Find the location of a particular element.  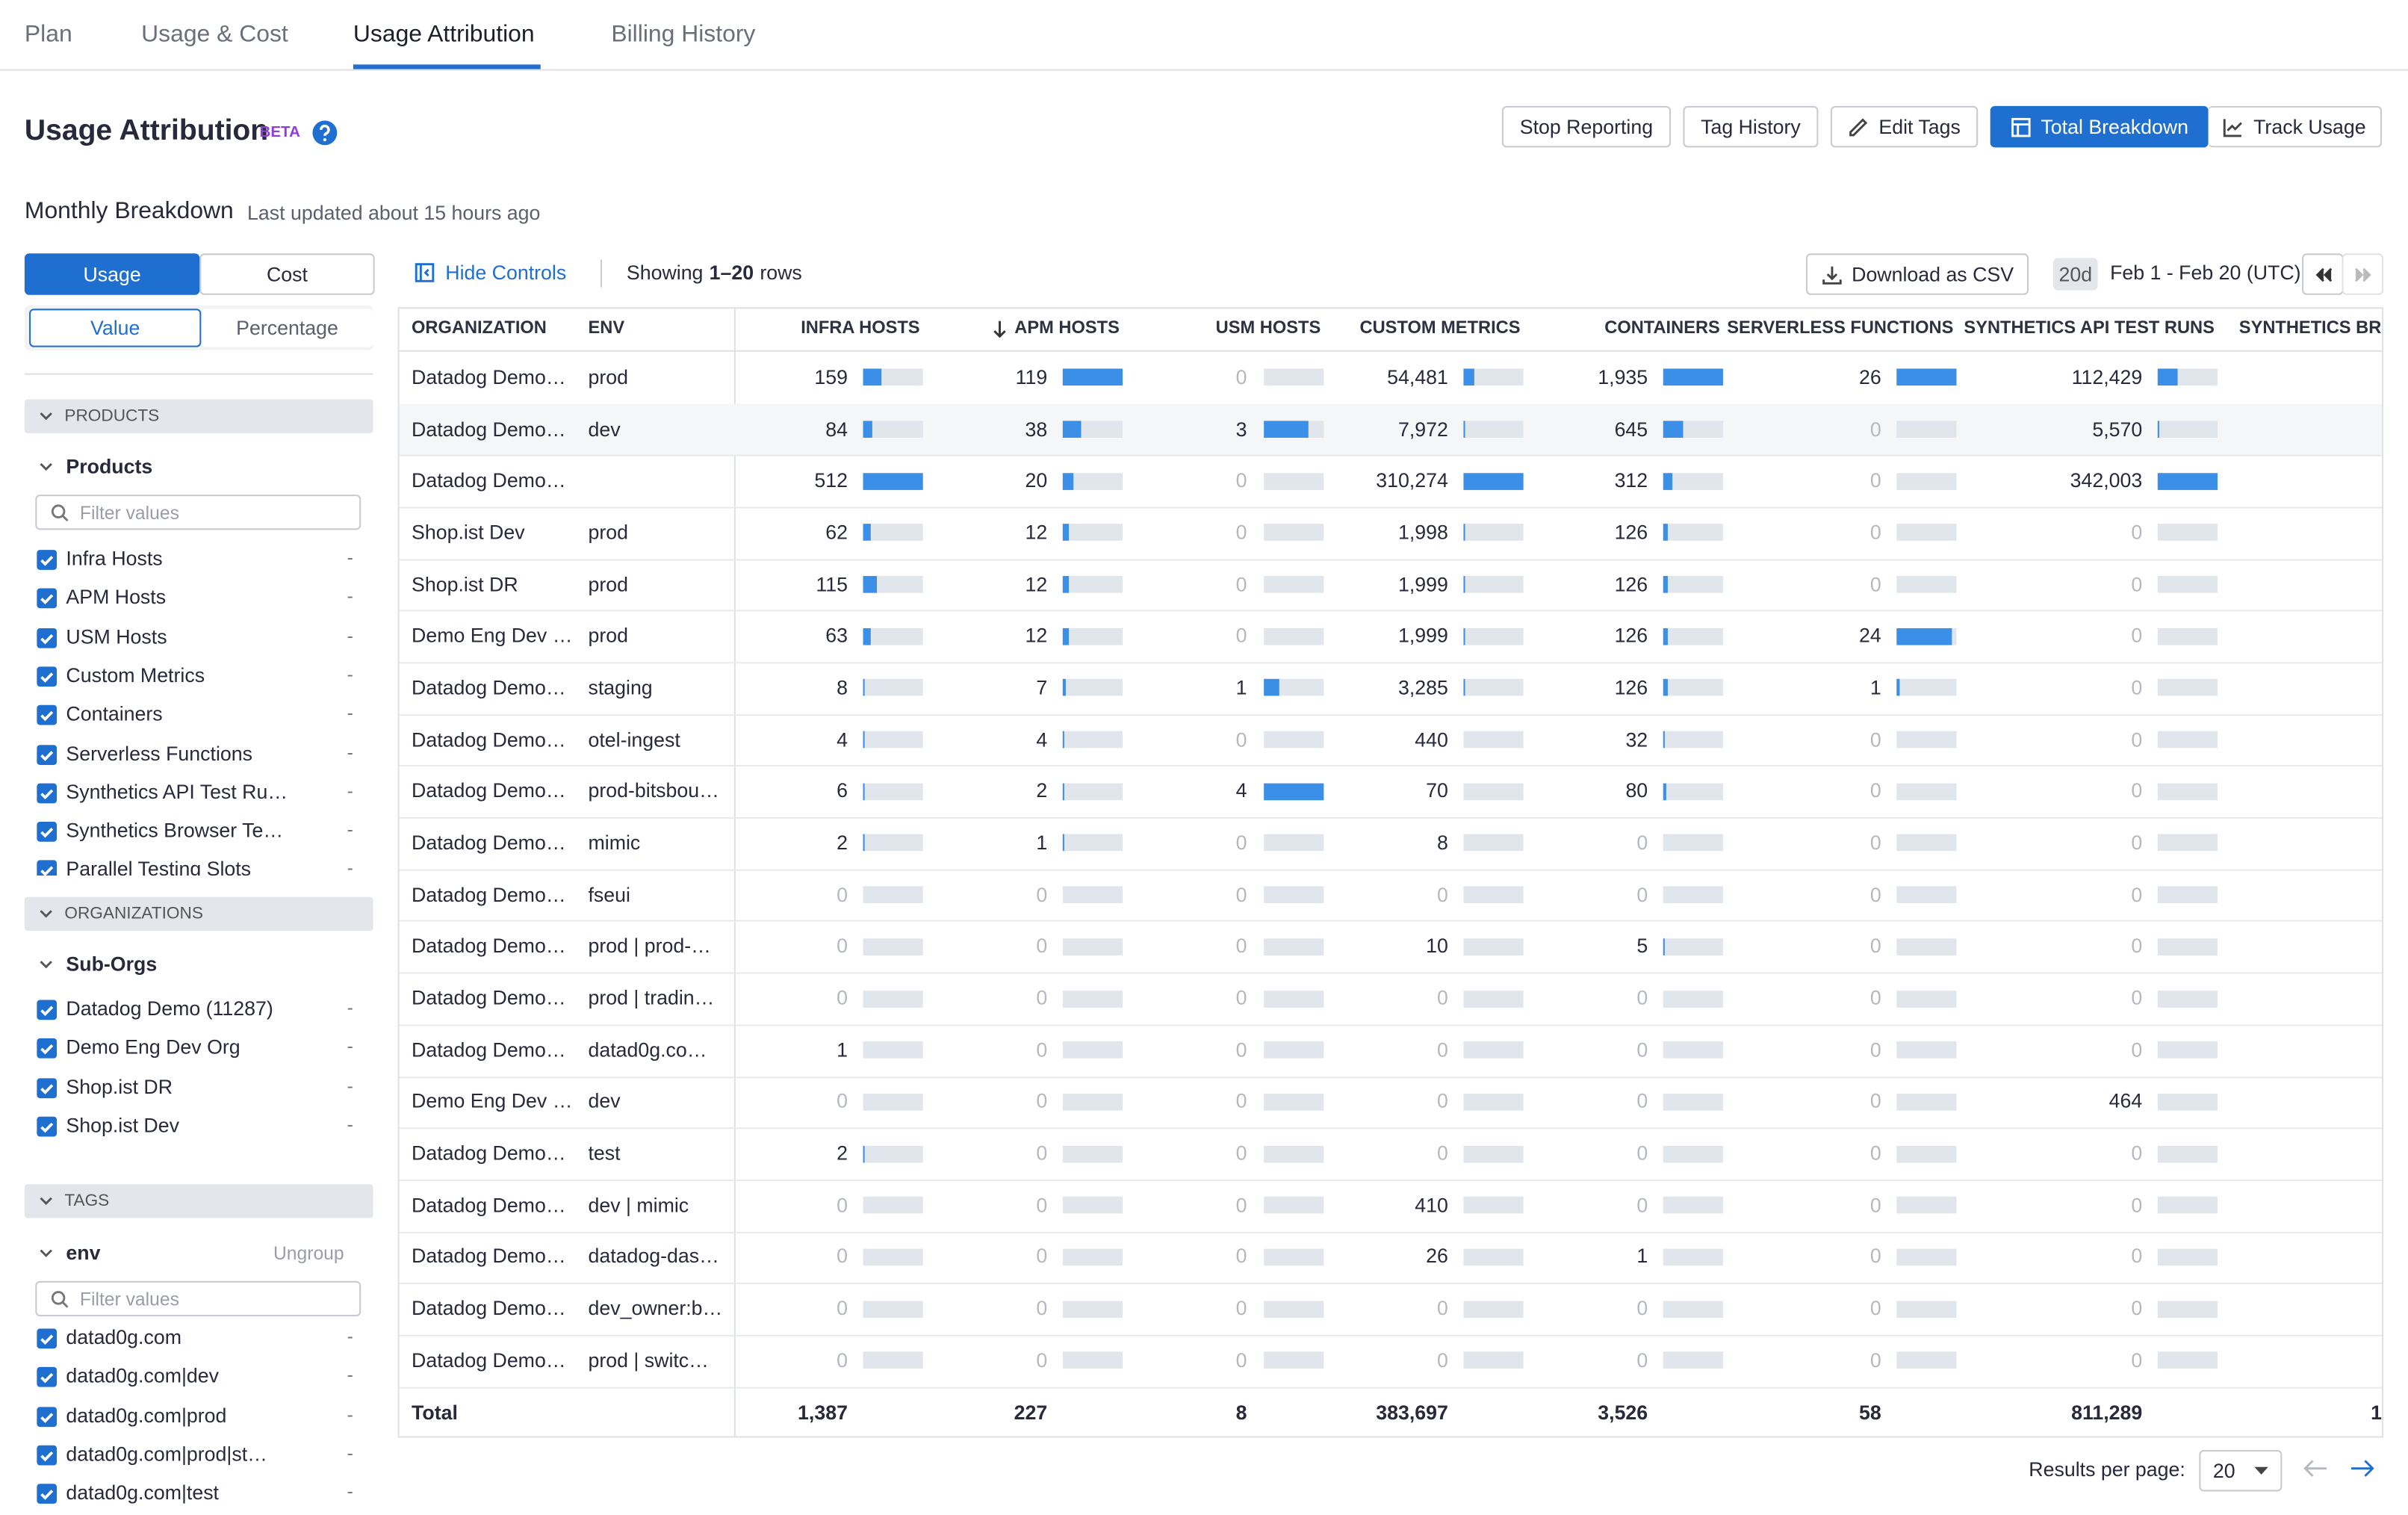

ungroup-link: Ungroup is located at coordinates (308, 1253).